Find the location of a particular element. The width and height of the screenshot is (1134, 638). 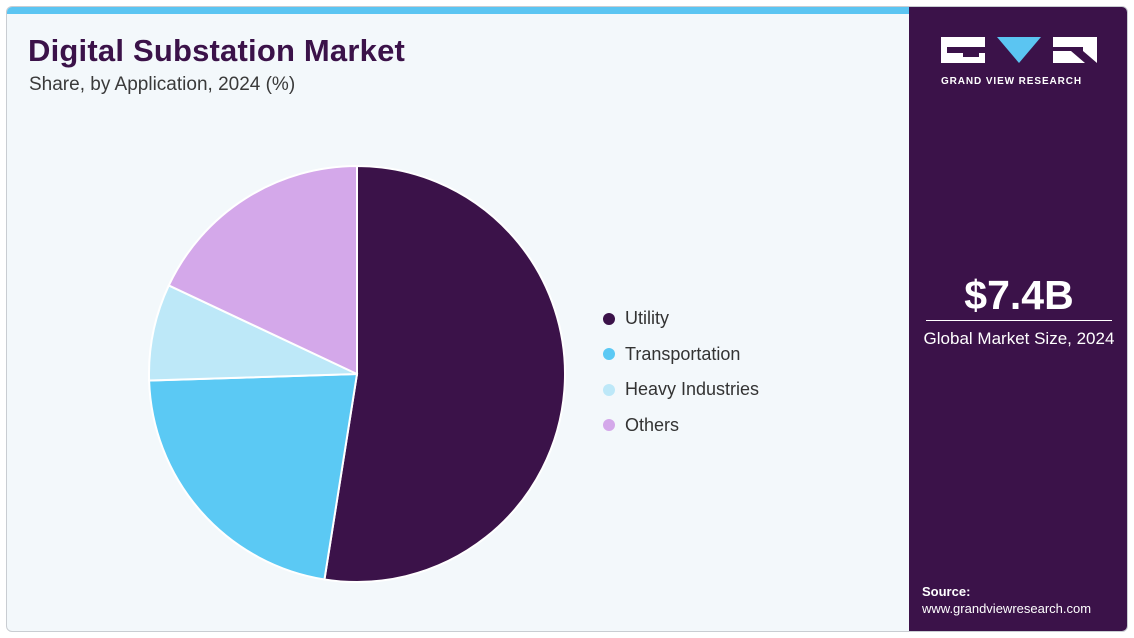

pie-slice-utility is located at coordinates (444, 373).